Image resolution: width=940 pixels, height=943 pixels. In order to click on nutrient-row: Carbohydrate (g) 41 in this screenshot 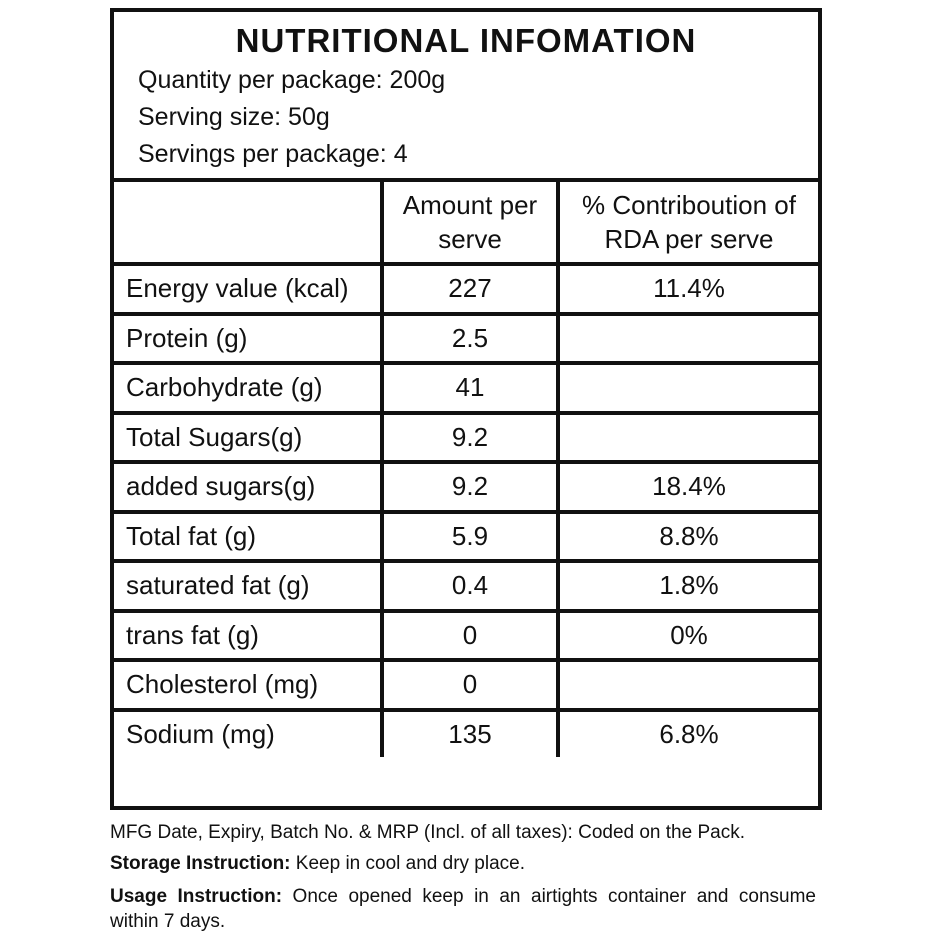, I will do `click(466, 388)`.